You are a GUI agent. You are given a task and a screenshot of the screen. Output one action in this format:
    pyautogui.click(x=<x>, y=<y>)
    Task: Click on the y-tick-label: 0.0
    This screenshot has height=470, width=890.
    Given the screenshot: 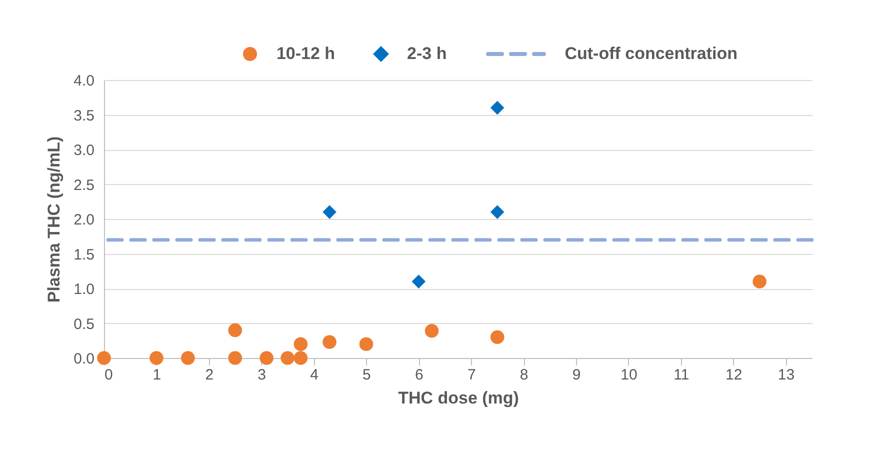 What is the action you would take?
    pyautogui.click(x=84, y=359)
    